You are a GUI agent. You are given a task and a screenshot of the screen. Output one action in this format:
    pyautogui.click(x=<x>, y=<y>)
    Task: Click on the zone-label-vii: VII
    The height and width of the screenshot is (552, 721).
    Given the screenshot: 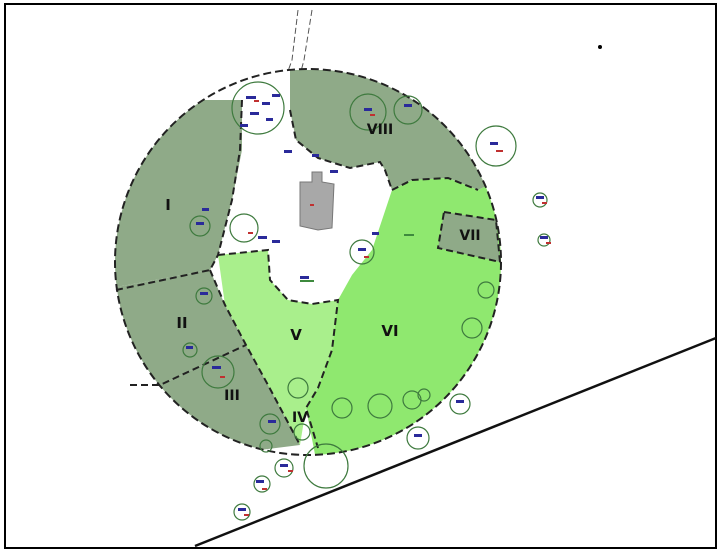 What is the action you would take?
    pyautogui.click(x=469, y=236)
    